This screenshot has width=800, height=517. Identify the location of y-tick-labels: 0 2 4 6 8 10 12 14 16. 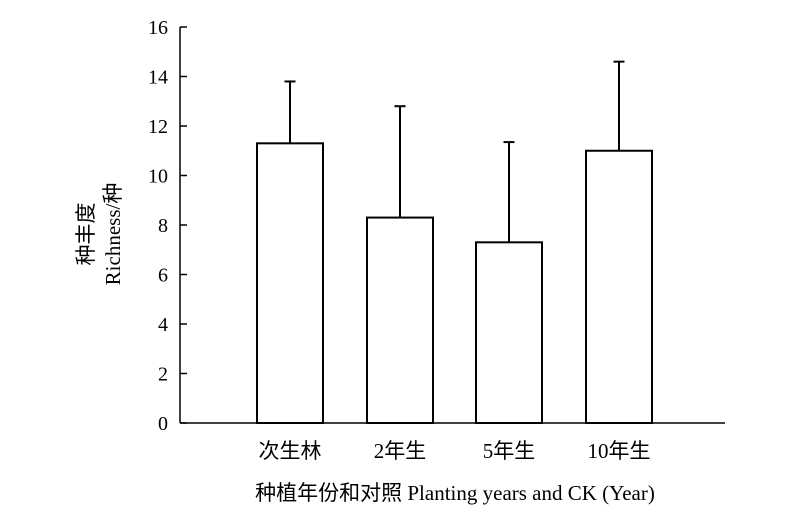
(158, 226).